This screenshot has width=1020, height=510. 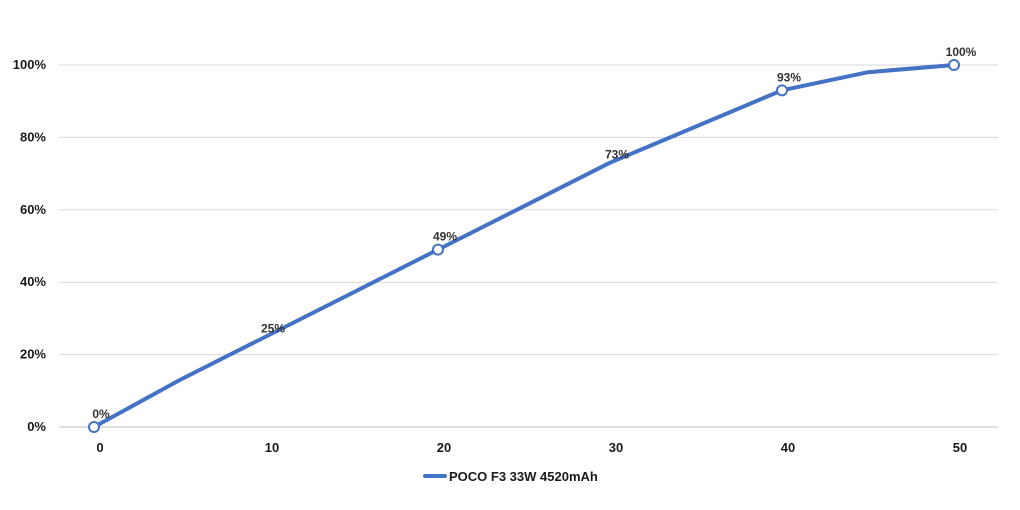 I want to click on data-label: 49%, so click(x=445, y=237).